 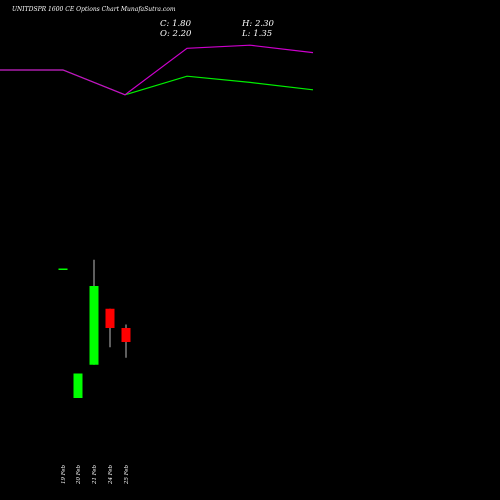 I want to click on x-axis-labels: 19 Feb 20 Feb 21 Feb 24 Feb 25 Feb, so click(x=95, y=474).